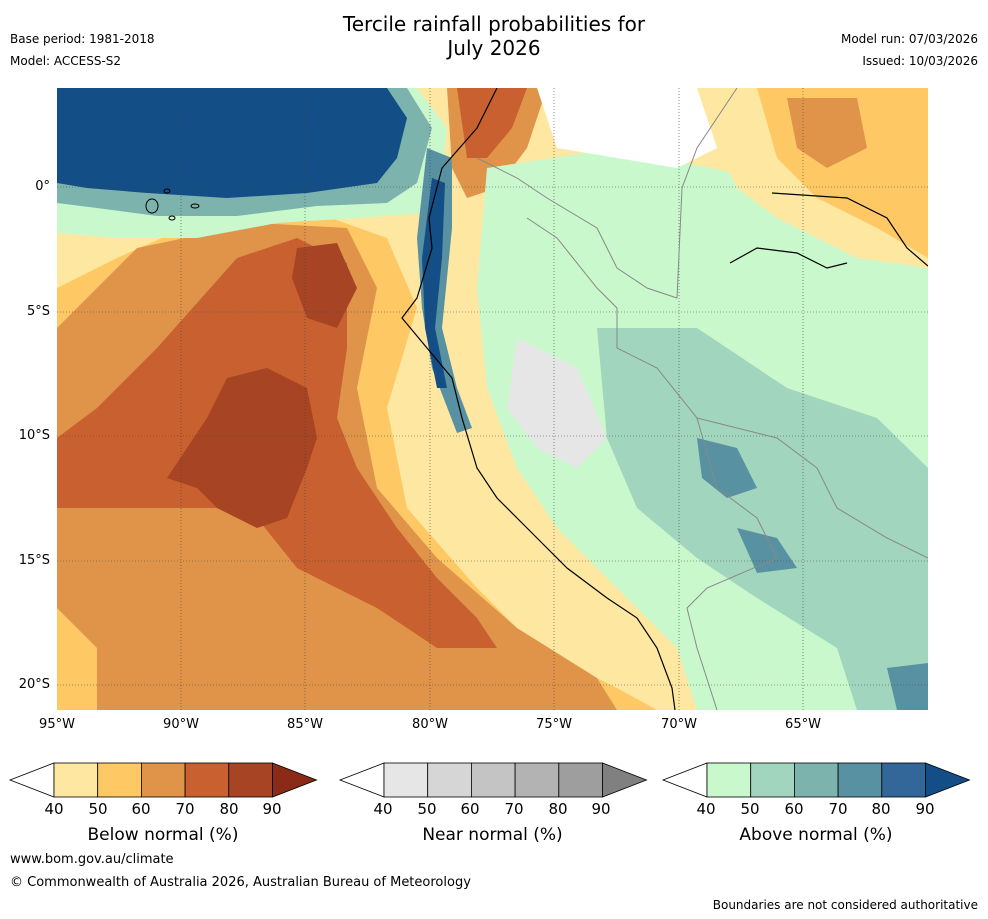 Image resolution: width=988 pixels, height=919 pixels. Describe the element at coordinates (909, 50) in the screenshot. I see `meta-right: Model run: 07/03/2026 Issued: 10/03/2026` at that location.